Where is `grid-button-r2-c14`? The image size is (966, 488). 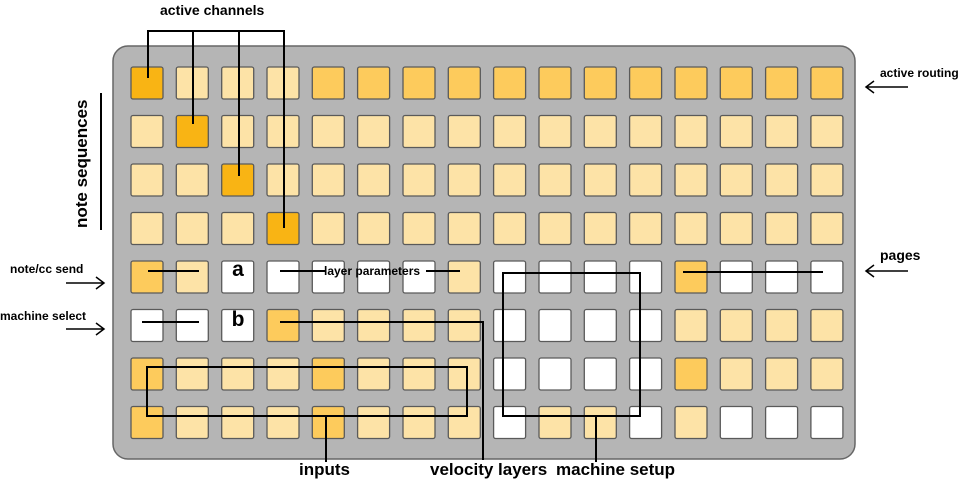
grid-button-r2-c14 is located at coordinates (736, 131).